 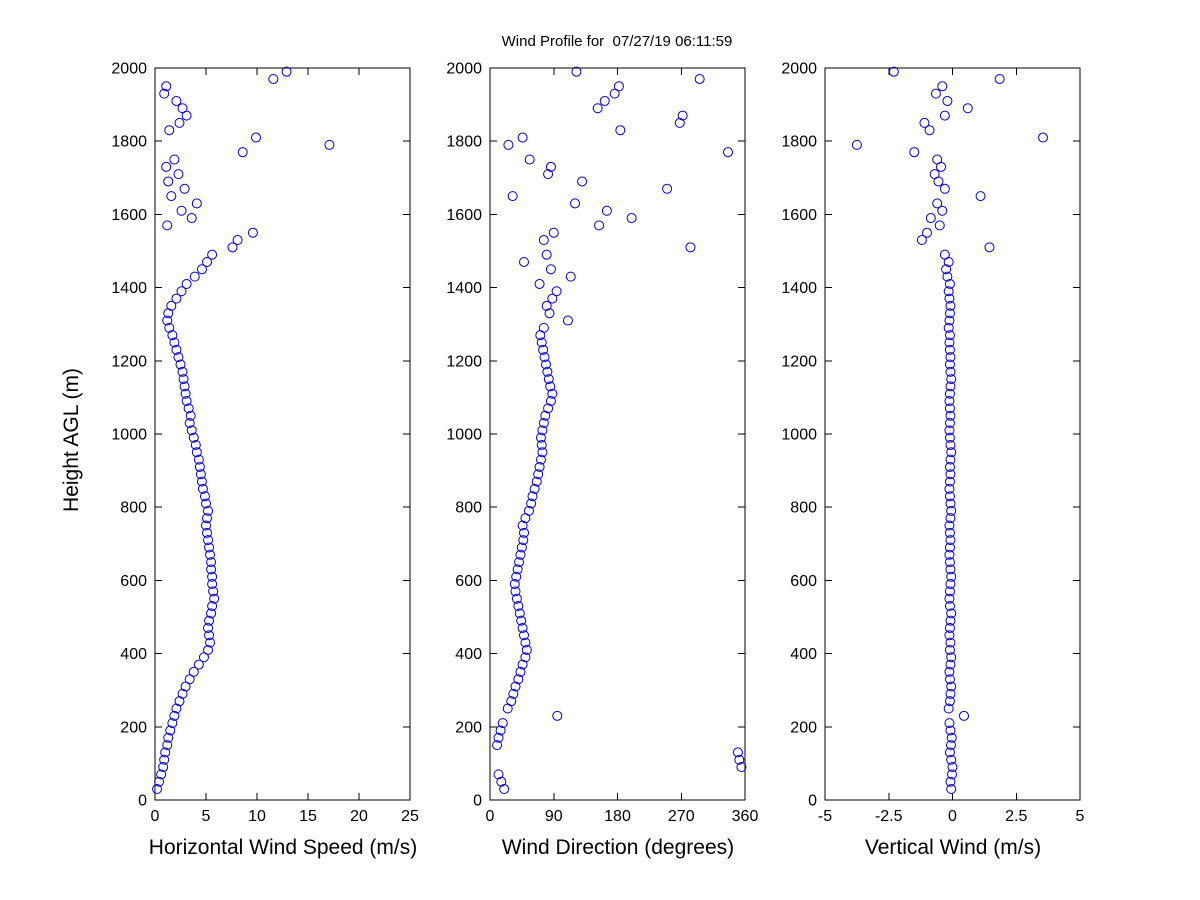 I want to click on y-tick-label: 0, so click(x=812, y=801).